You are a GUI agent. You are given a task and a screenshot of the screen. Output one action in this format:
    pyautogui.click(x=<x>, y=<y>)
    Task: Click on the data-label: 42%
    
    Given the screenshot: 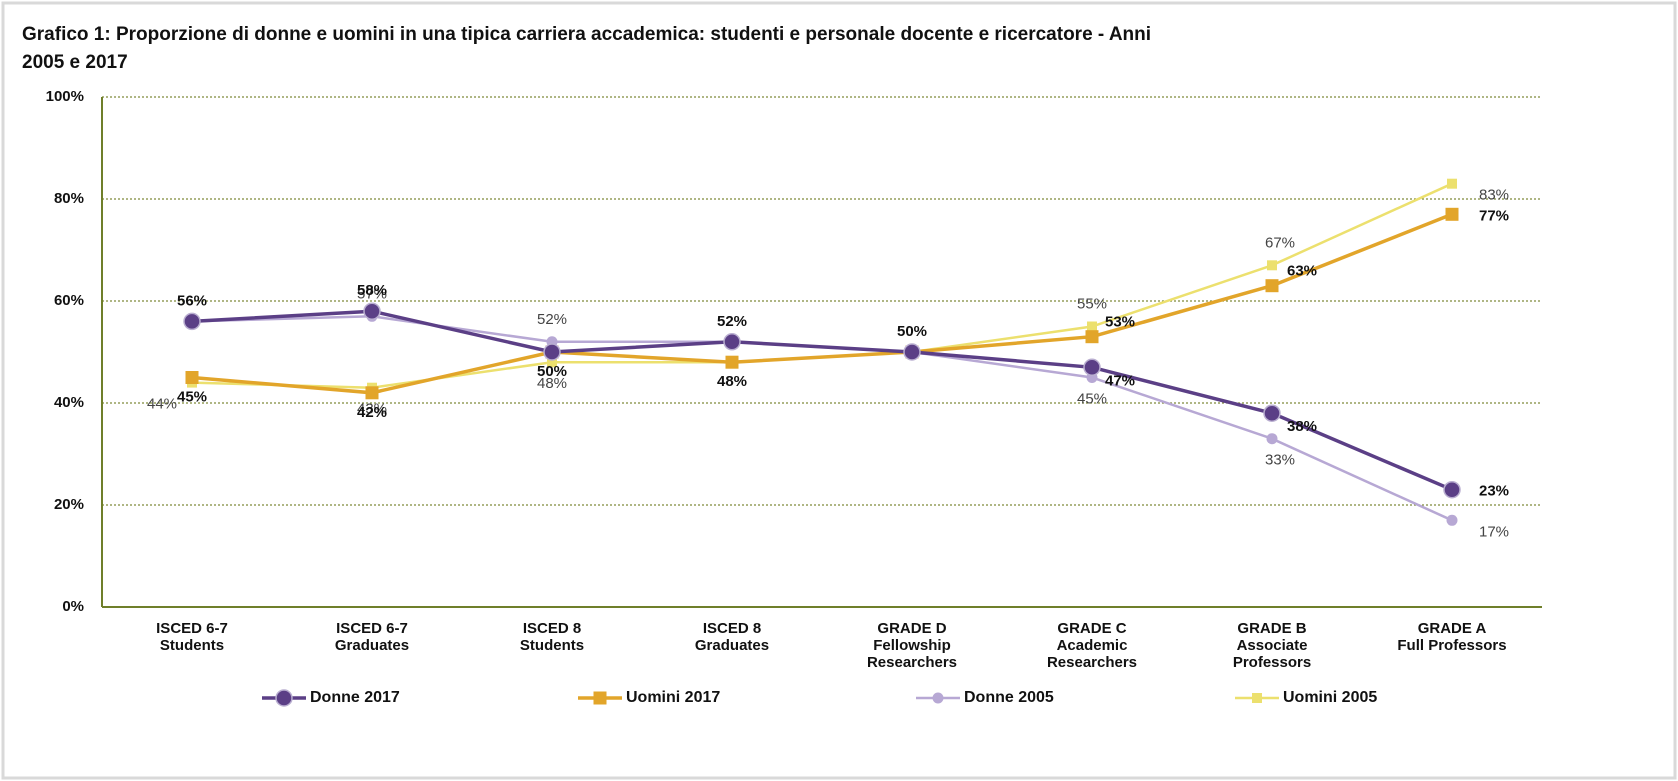 What is the action you would take?
    pyautogui.click(x=372, y=412)
    